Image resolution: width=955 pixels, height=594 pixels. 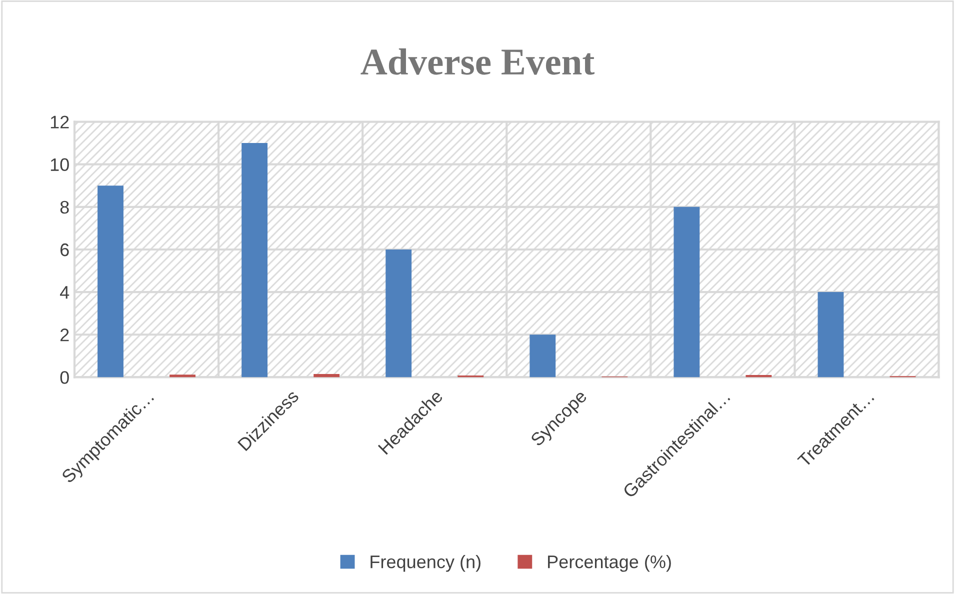 What do you see at coordinates (64, 377) in the screenshot?
I see `y-tick-label: 0` at bounding box center [64, 377].